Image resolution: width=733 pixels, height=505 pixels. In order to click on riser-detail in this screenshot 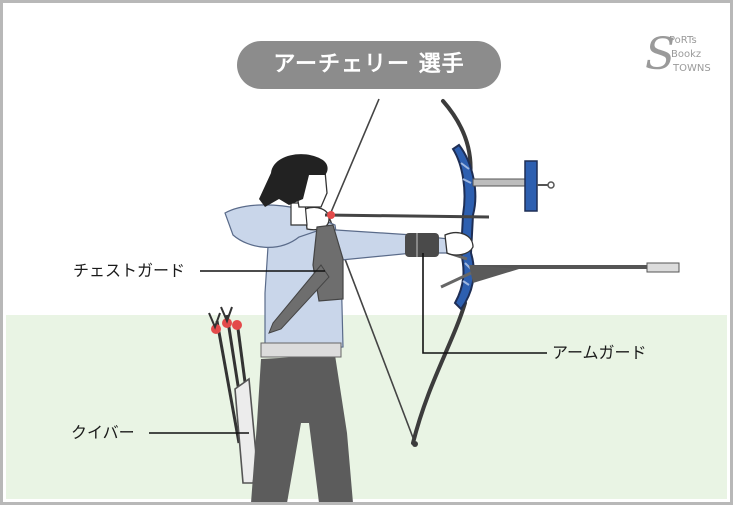, I will do `click(466, 224)`.